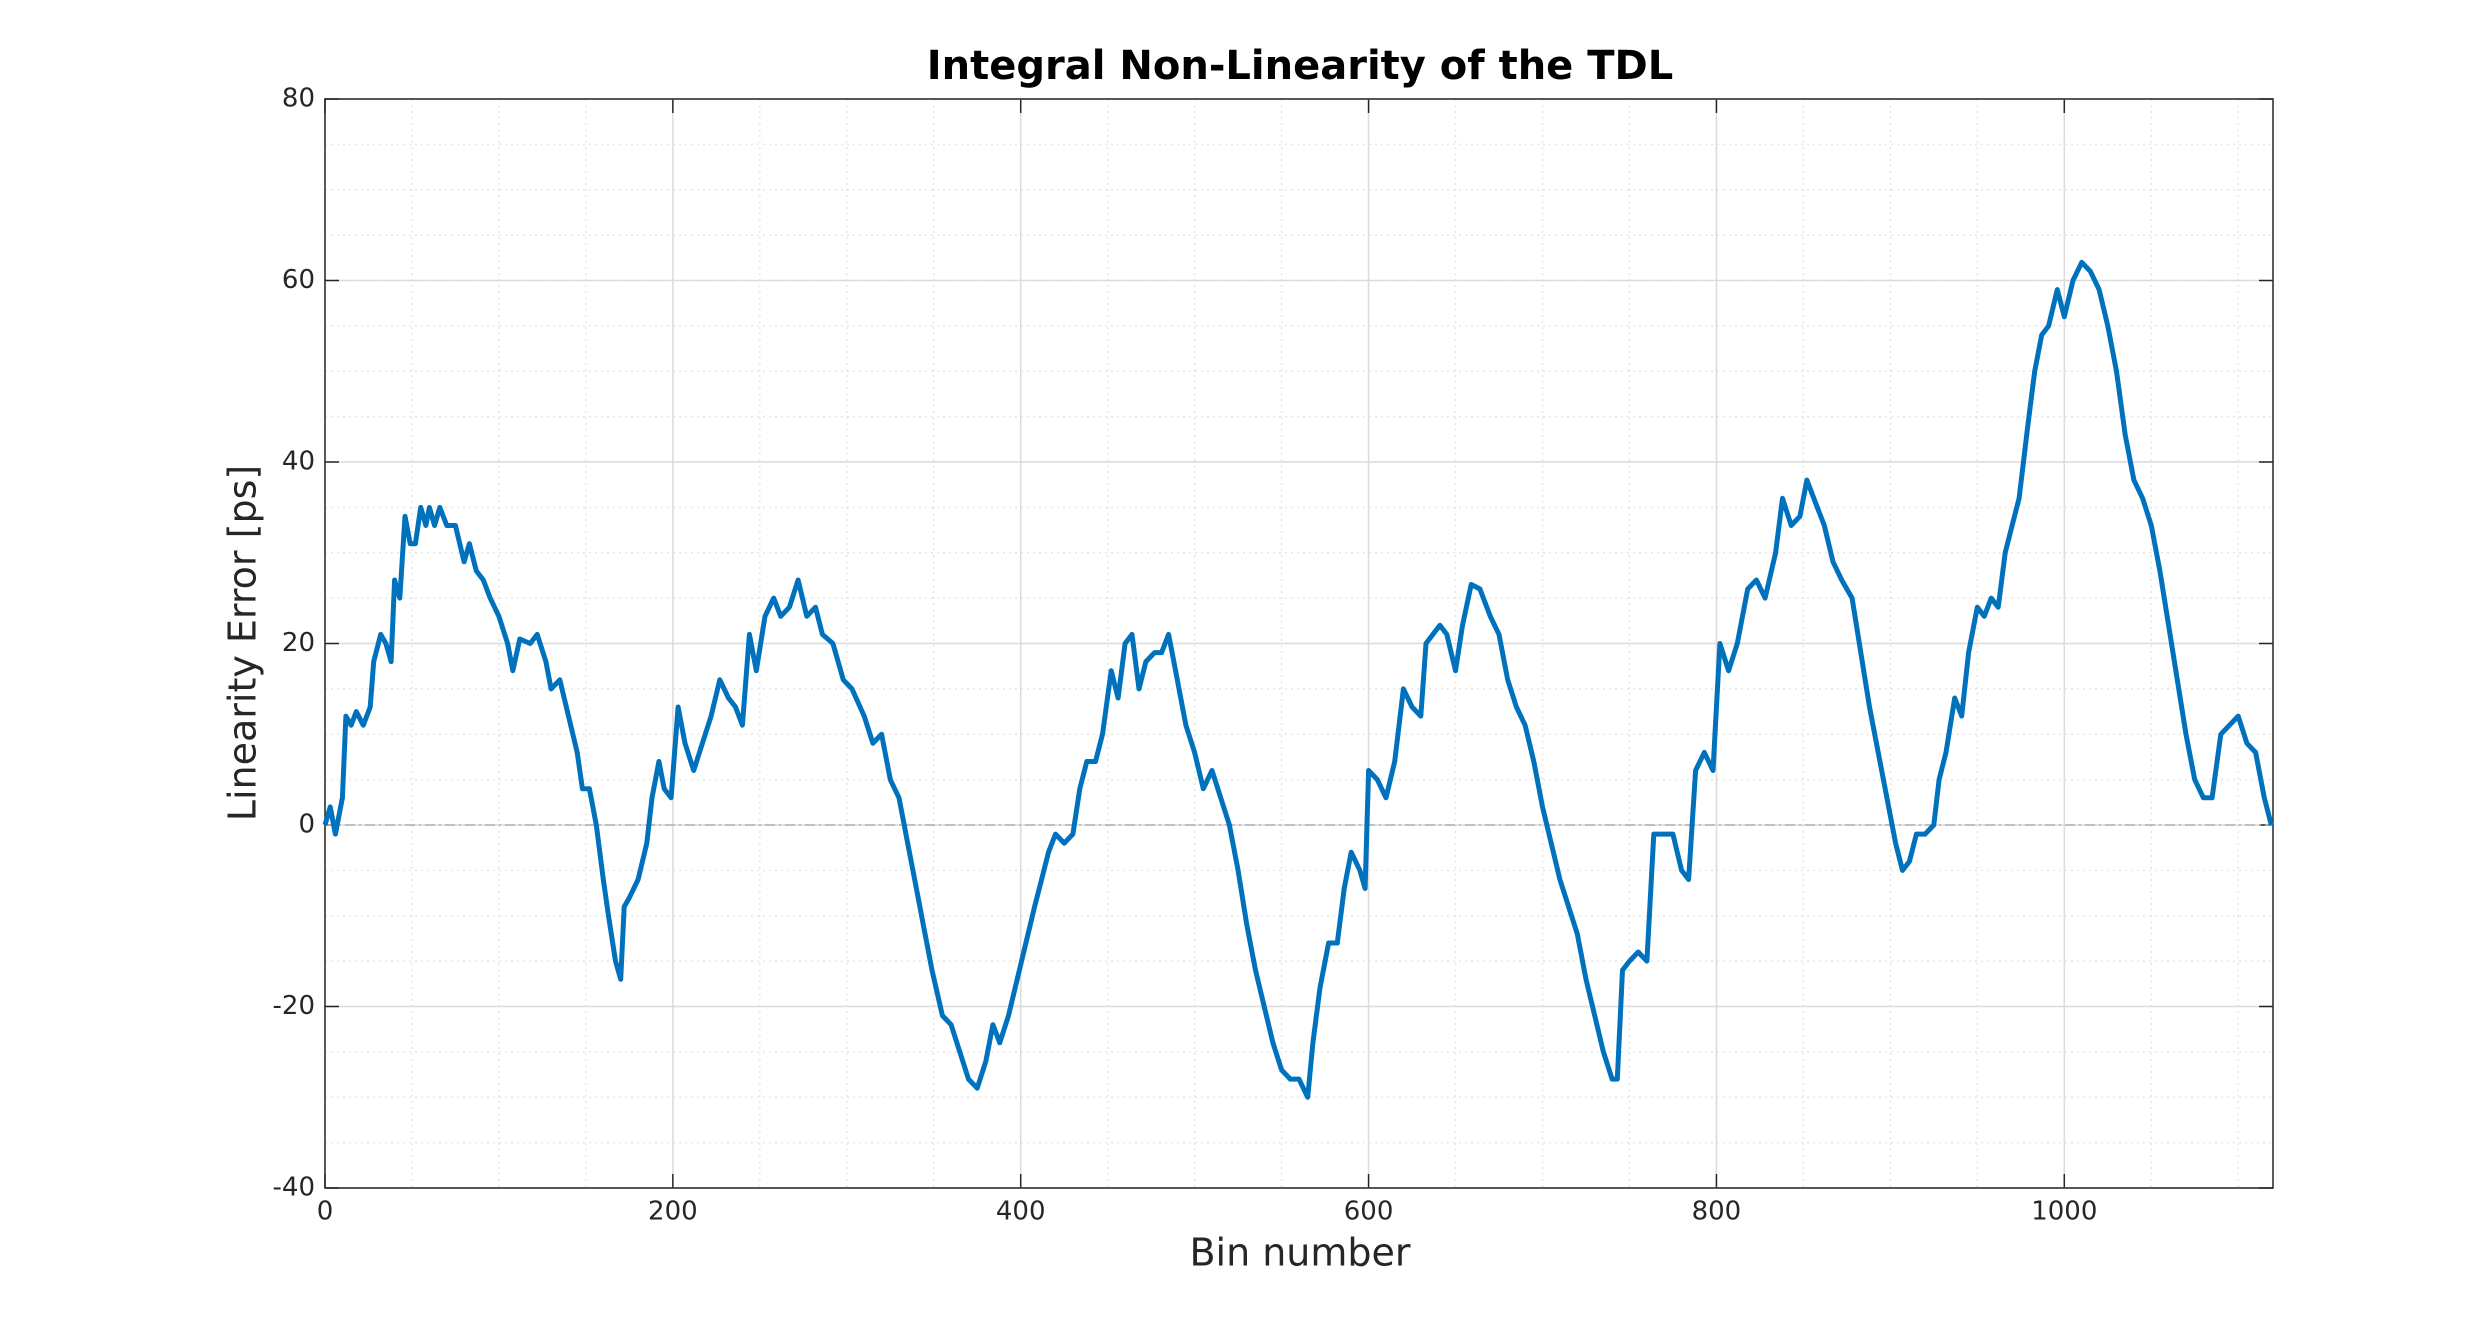 This screenshot has width=2488, height=1321. What do you see at coordinates (294, 1006) in the screenshot?
I see `y-tick-label: -20` at bounding box center [294, 1006].